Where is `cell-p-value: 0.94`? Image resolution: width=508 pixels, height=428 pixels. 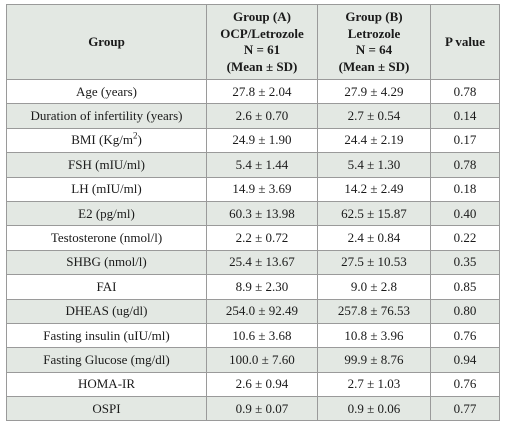
cell-p-value: 0.94 is located at coordinates (465, 360).